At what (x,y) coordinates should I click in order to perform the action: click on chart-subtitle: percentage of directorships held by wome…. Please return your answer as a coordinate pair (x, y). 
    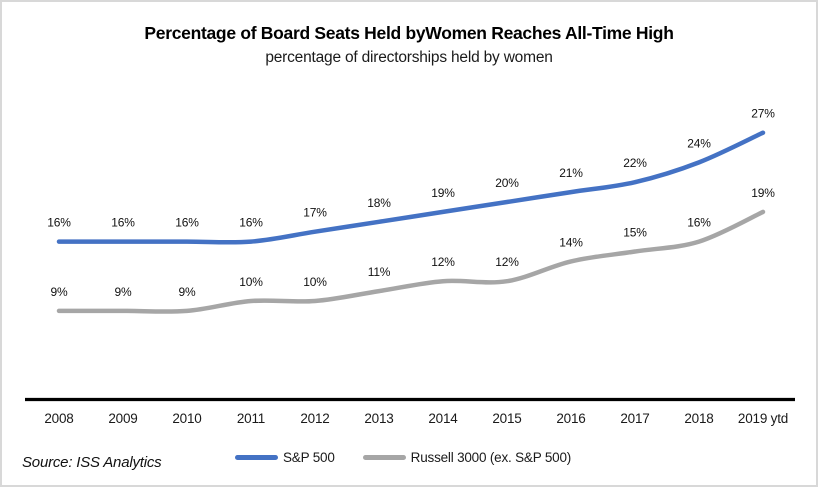
    Looking at the image, I should click on (409, 57).